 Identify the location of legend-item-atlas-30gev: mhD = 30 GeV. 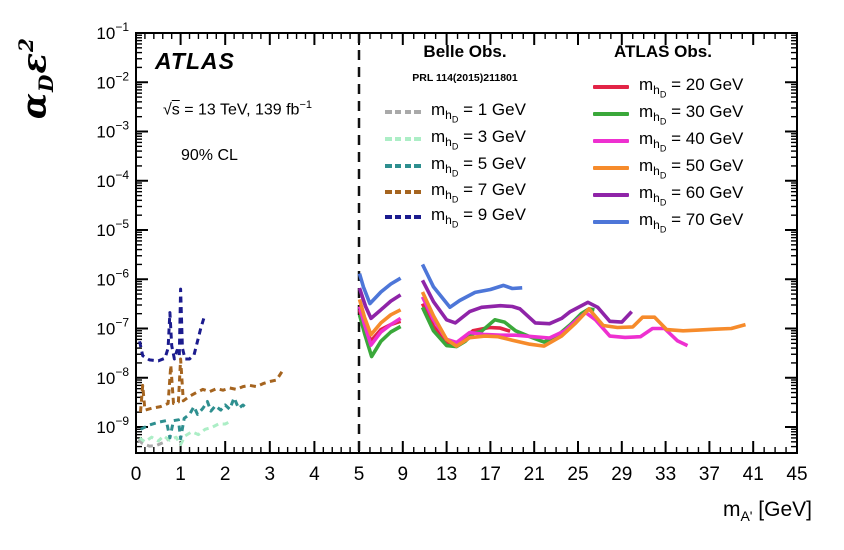
(668, 114).